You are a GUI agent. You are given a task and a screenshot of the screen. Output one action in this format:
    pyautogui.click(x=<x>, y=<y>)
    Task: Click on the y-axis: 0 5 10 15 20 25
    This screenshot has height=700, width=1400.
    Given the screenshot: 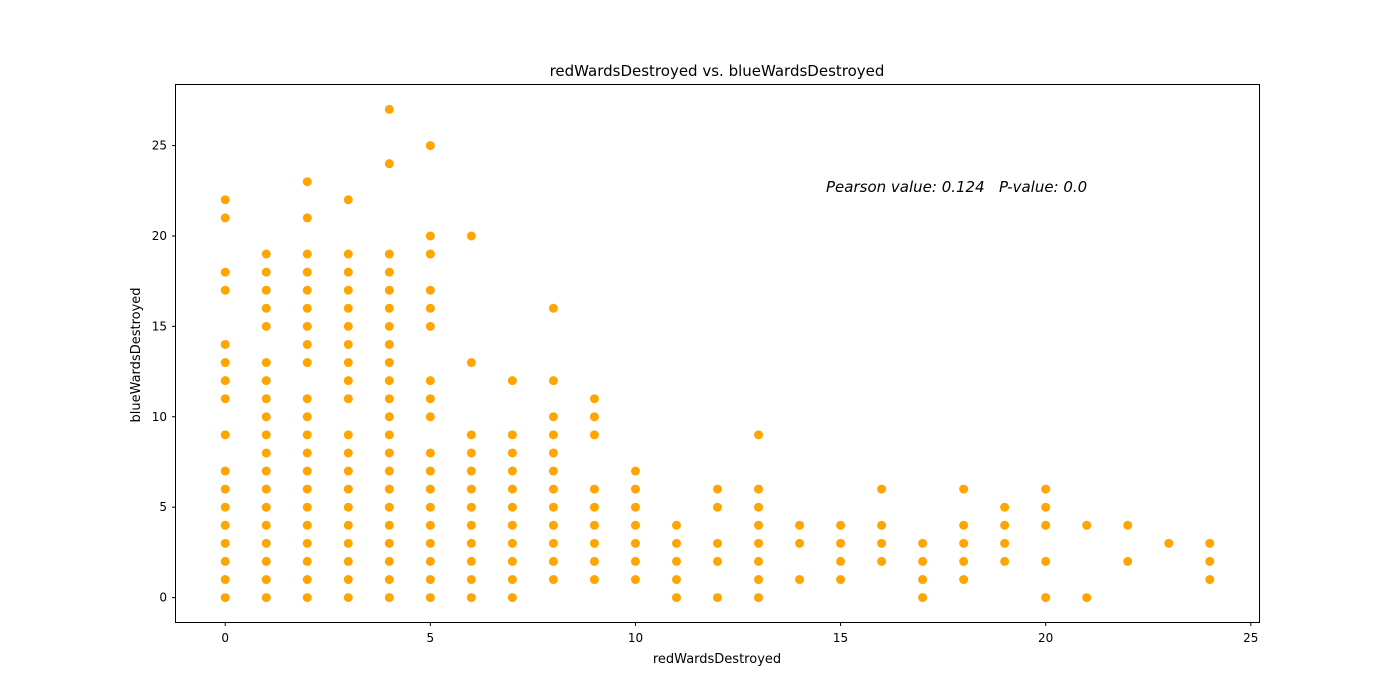 What is the action you would take?
    pyautogui.click(x=164, y=372)
    